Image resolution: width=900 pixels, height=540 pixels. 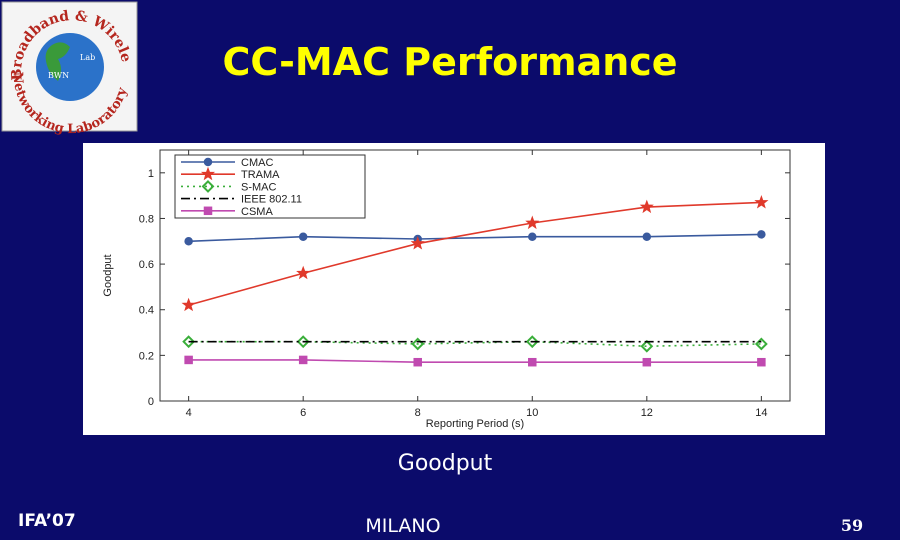 What do you see at coordinates (47, 521) in the screenshot?
I see `footer-left: IFA’07` at bounding box center [47, 521].